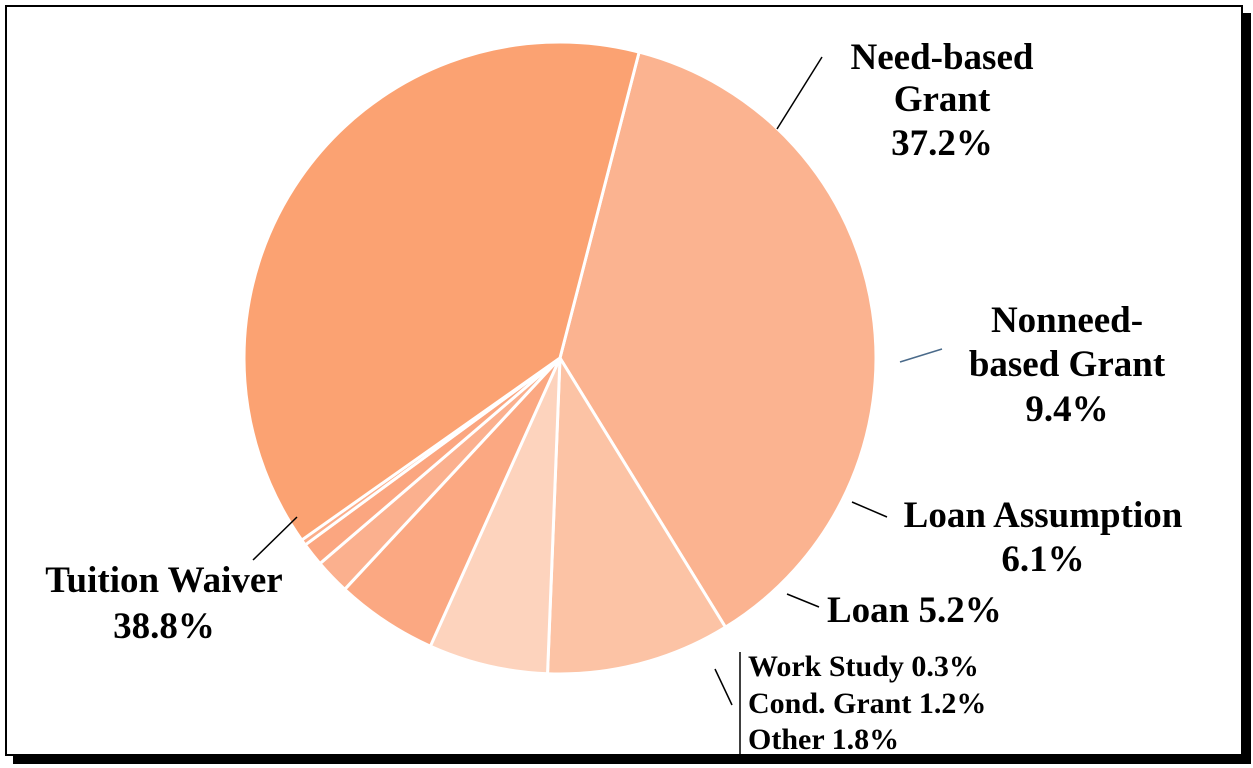 The height and width of the screenshot is (768, 1253). I want to click on label-line: Work Study 0.3%, so click(863, 666).